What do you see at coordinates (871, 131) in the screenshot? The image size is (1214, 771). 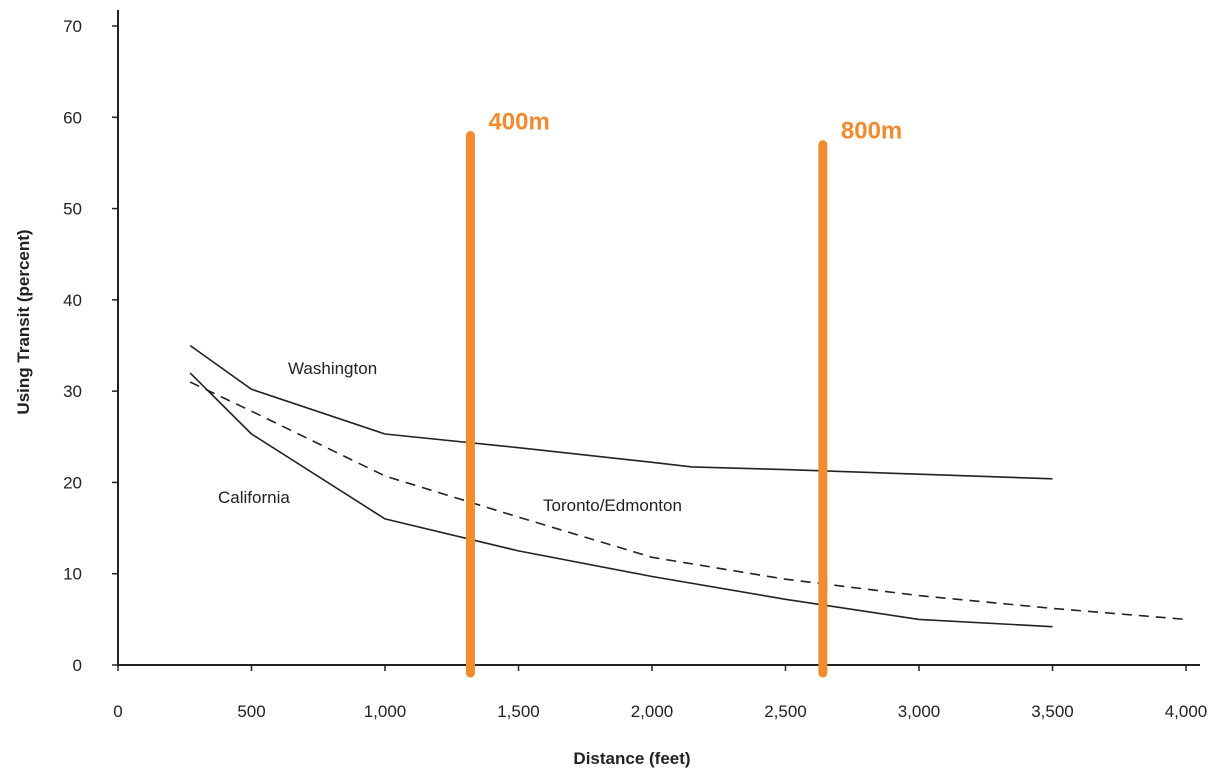 I see `reference-label-800m: 800m` at bounding box center [871, 131].